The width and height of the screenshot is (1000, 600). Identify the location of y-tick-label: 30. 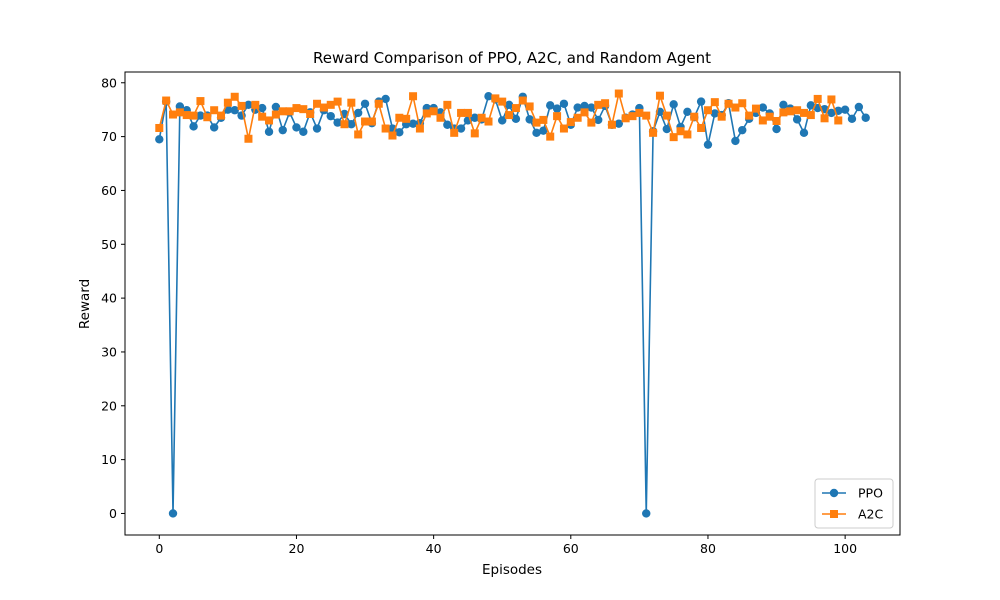
(109, 351).